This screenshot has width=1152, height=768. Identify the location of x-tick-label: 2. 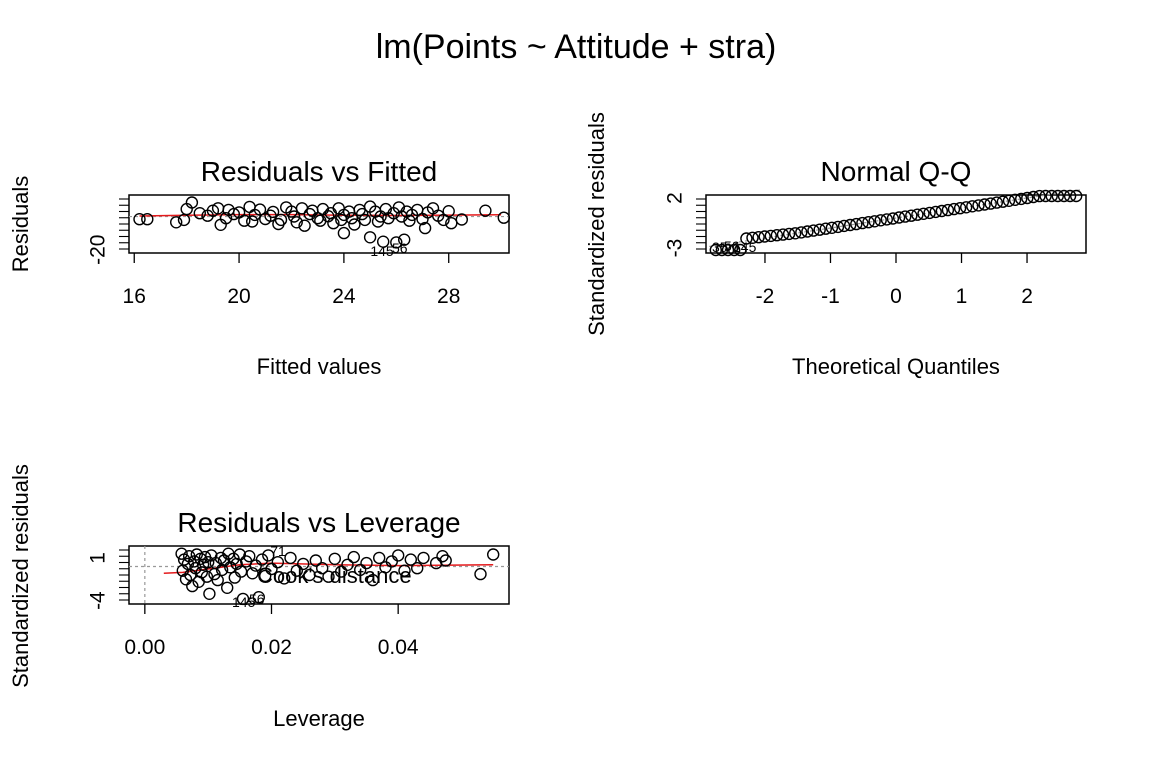
(1027, 296).